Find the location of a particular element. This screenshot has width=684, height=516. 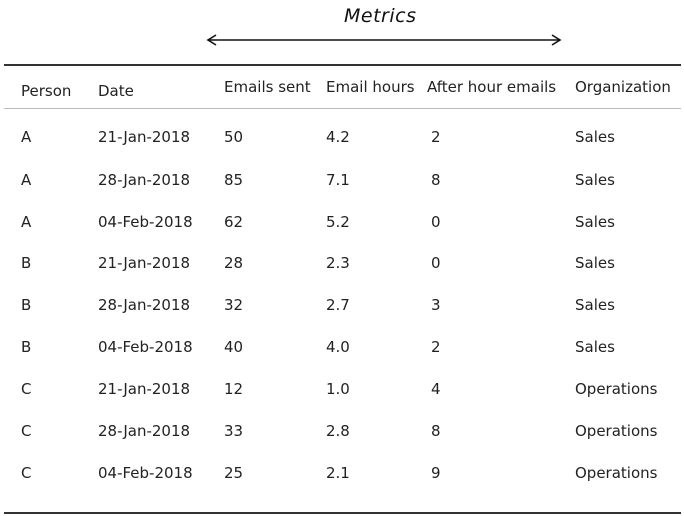

table-cell-emails-sent: 62 is located at coordinates (234, 222).